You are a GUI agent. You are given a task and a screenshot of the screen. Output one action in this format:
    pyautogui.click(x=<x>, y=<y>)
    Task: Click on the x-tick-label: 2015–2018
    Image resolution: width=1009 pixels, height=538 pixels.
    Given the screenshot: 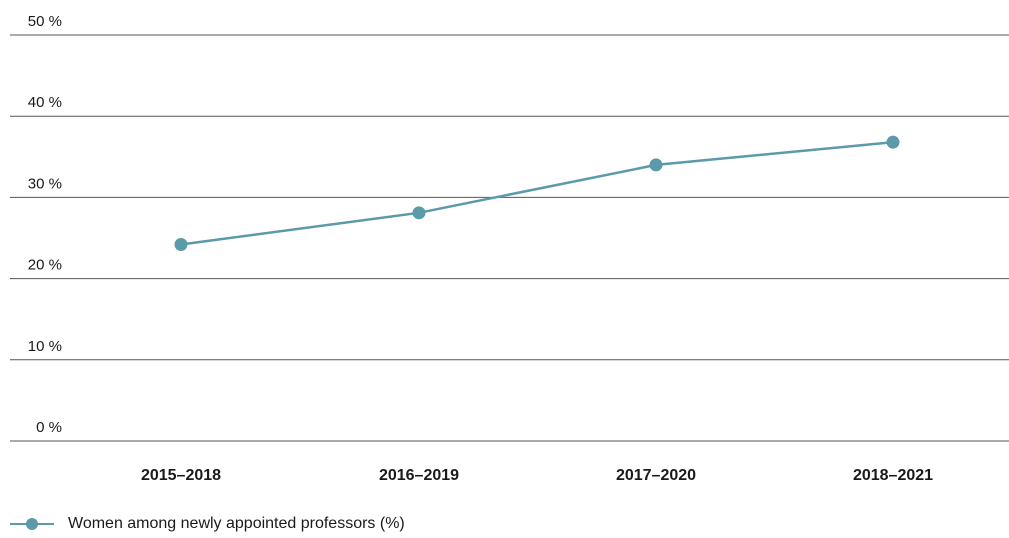 What is the action you would take?
    pyautogui.click(x=181, y=475)
    